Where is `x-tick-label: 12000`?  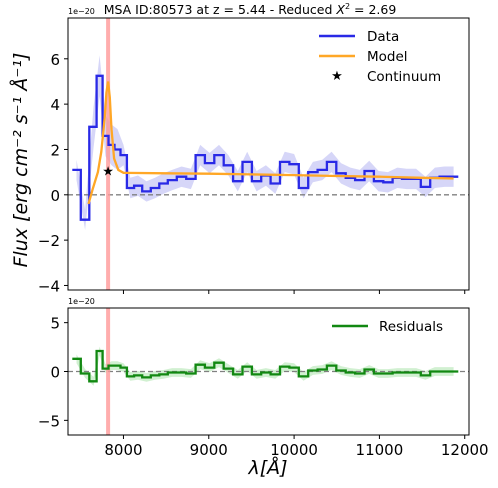
x-tick-label: 12000 is located at coordinates (465, 450).